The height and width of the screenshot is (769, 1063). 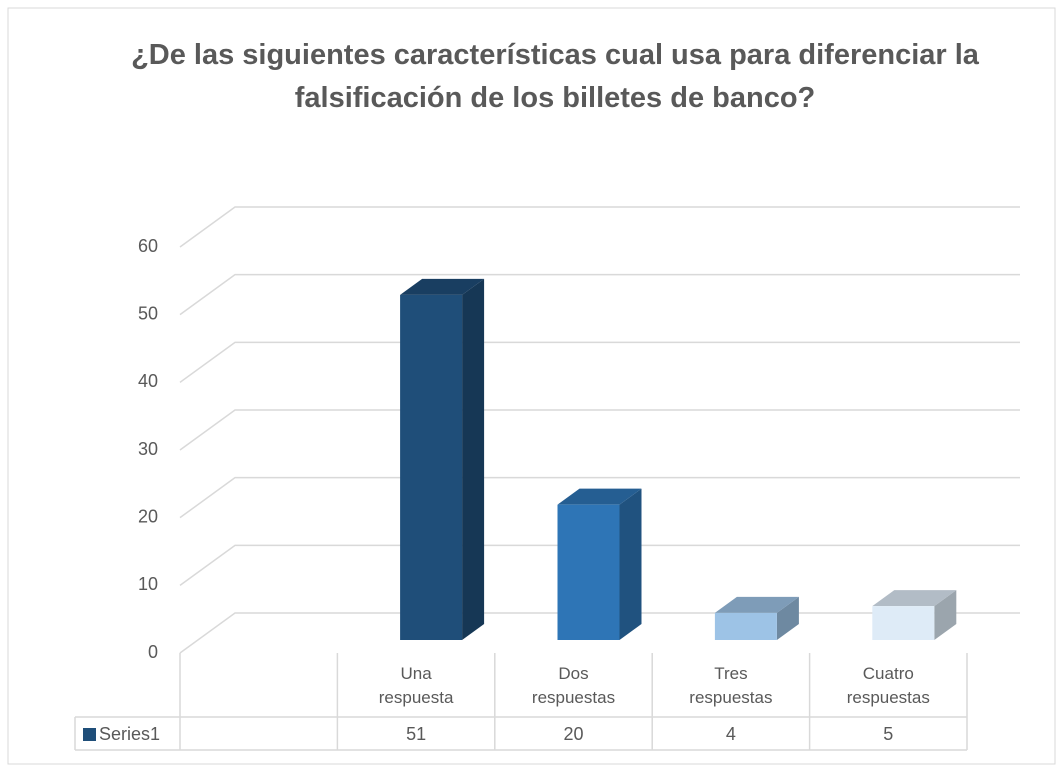 I want to click on legend-key, so click(x=89, y=734).